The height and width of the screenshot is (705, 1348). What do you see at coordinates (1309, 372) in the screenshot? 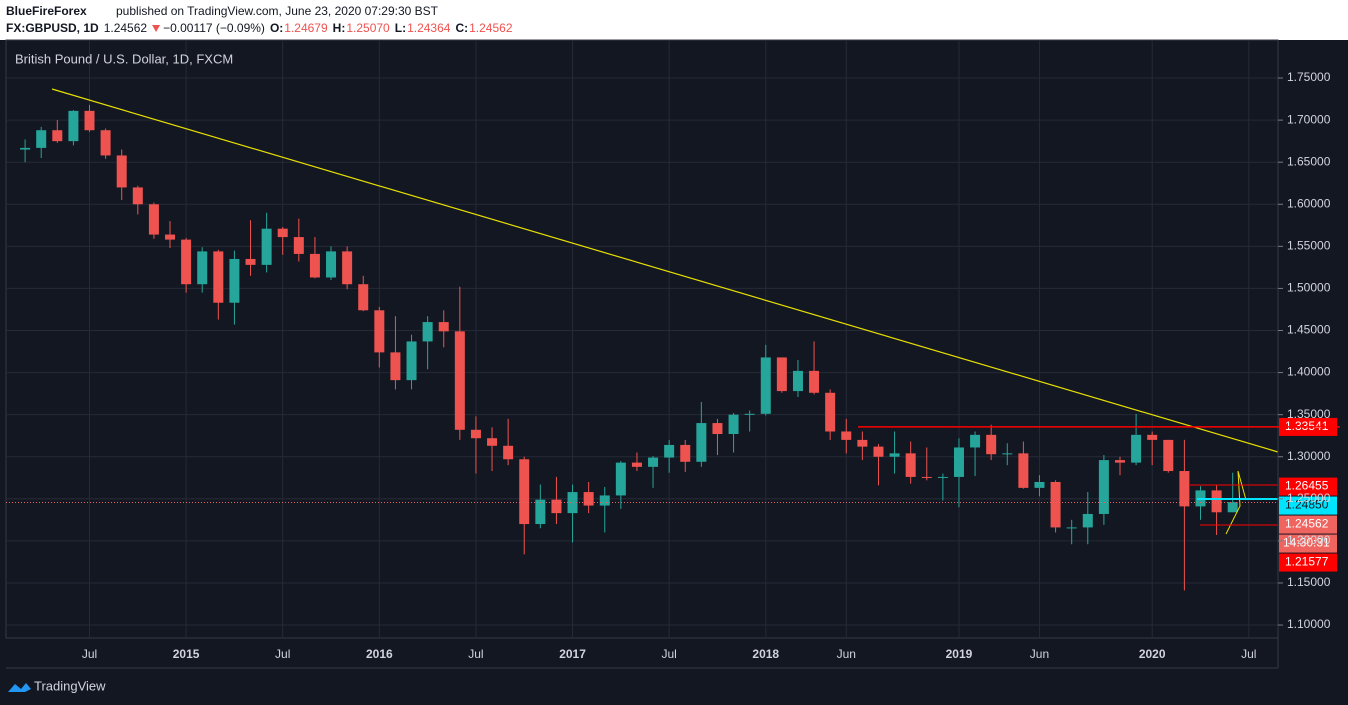
I see `y-tick-label: 1.40000` at bounding box center [1309, 372].